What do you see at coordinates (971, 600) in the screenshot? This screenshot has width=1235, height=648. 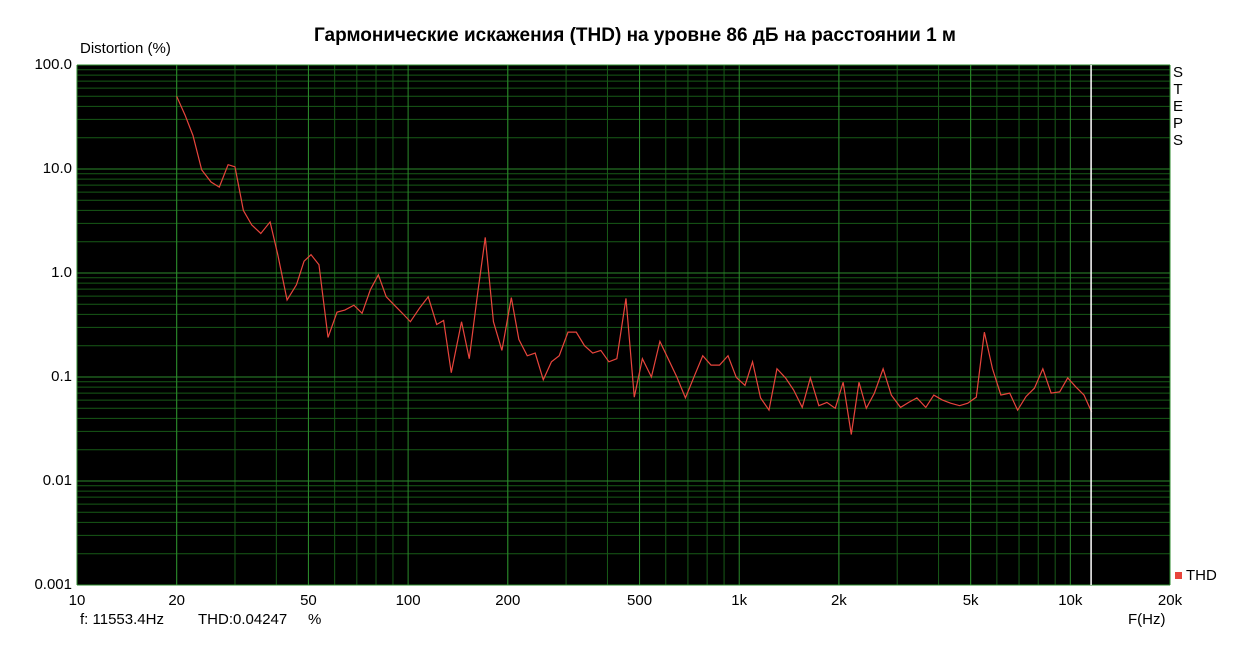 I see `x-tick-label: 5k` at bounding box center [971, 600].